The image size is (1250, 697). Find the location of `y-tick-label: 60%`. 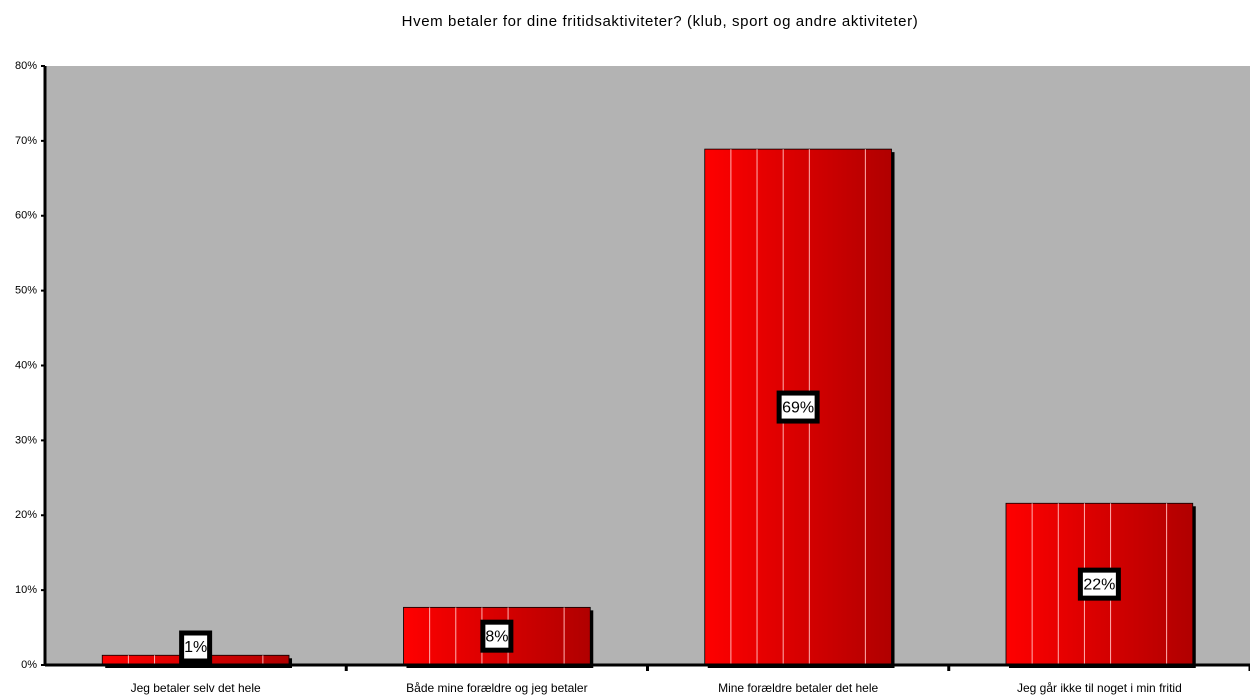

y-tick-label: 60% is located at coordinates (26, 216).